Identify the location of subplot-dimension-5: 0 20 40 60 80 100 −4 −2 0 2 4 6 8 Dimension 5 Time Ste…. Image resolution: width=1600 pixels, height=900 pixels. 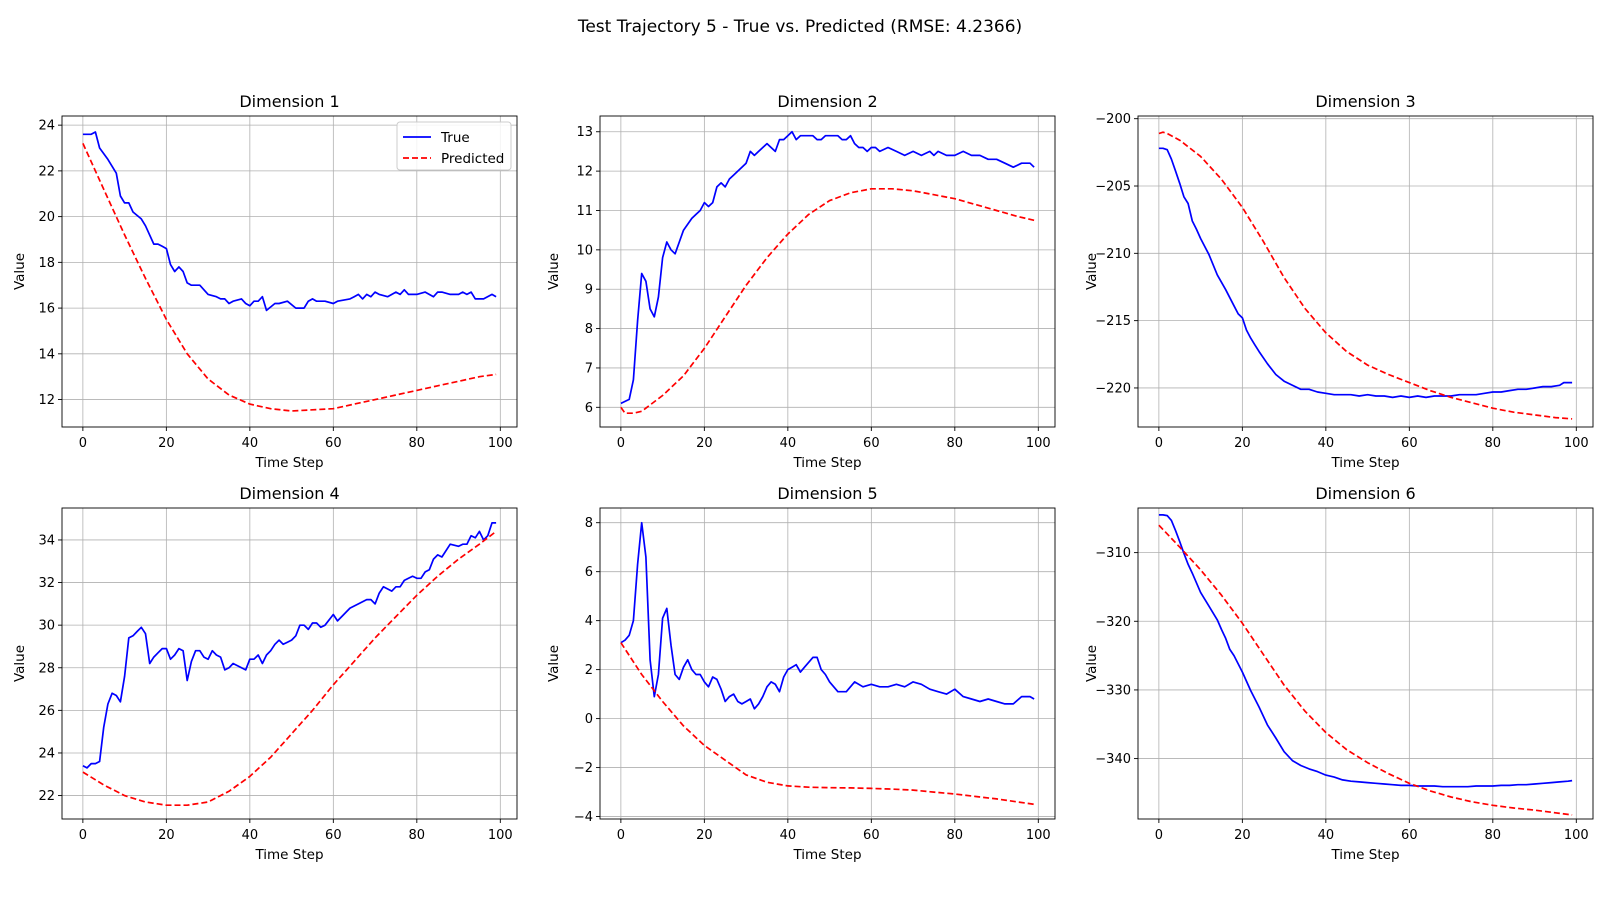
(801, 673).